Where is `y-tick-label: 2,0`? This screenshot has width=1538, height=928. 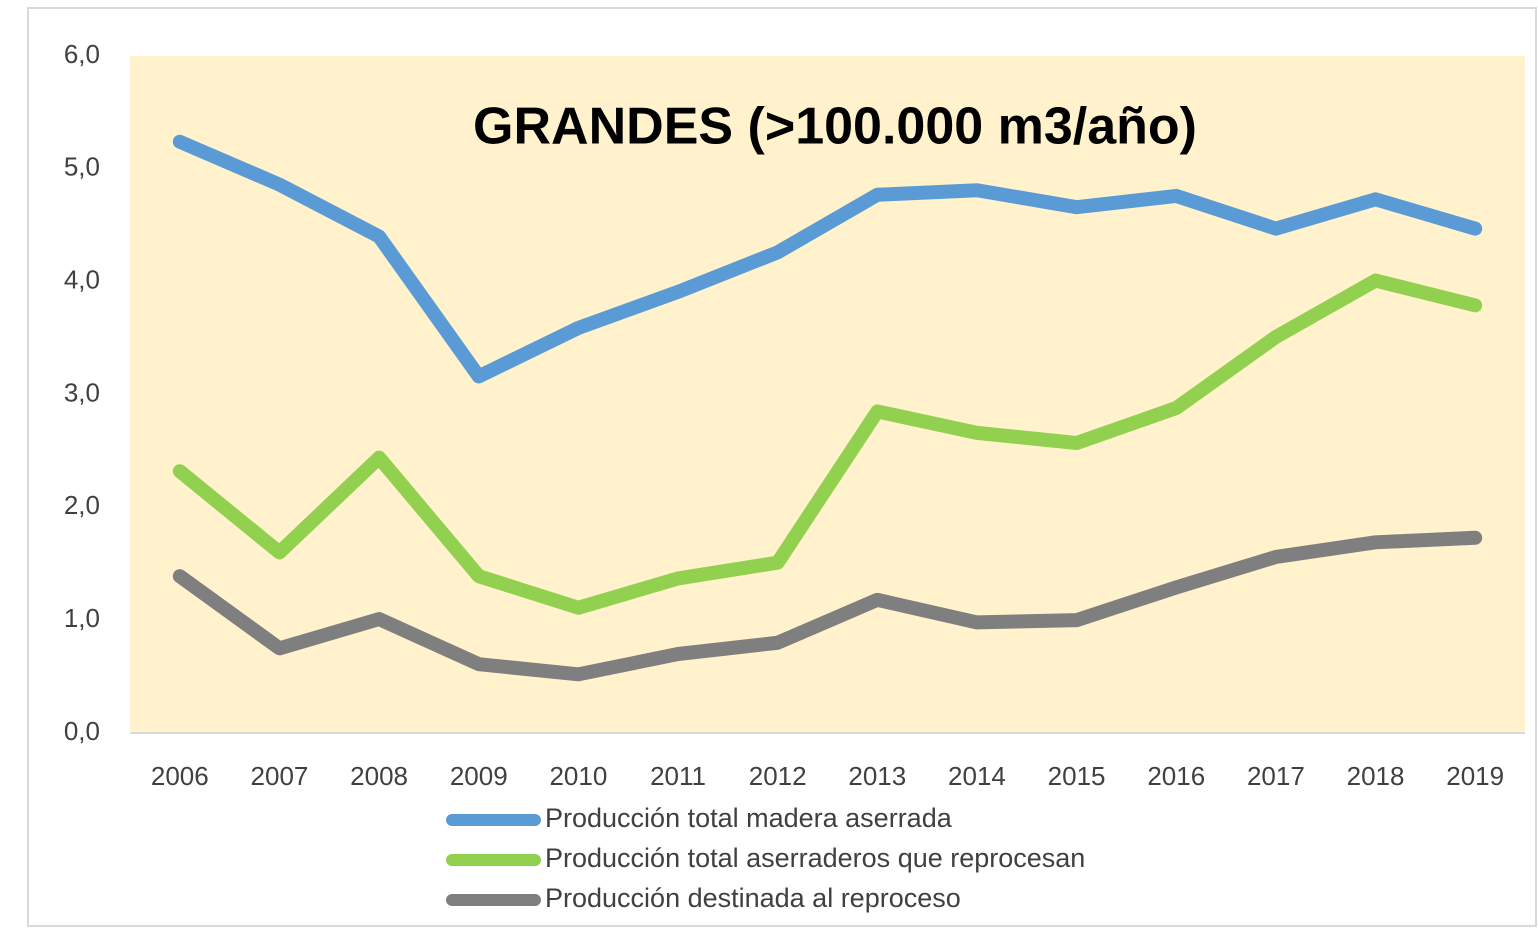 y-tick-label: 2,0 is located at coordinates (82, 505).